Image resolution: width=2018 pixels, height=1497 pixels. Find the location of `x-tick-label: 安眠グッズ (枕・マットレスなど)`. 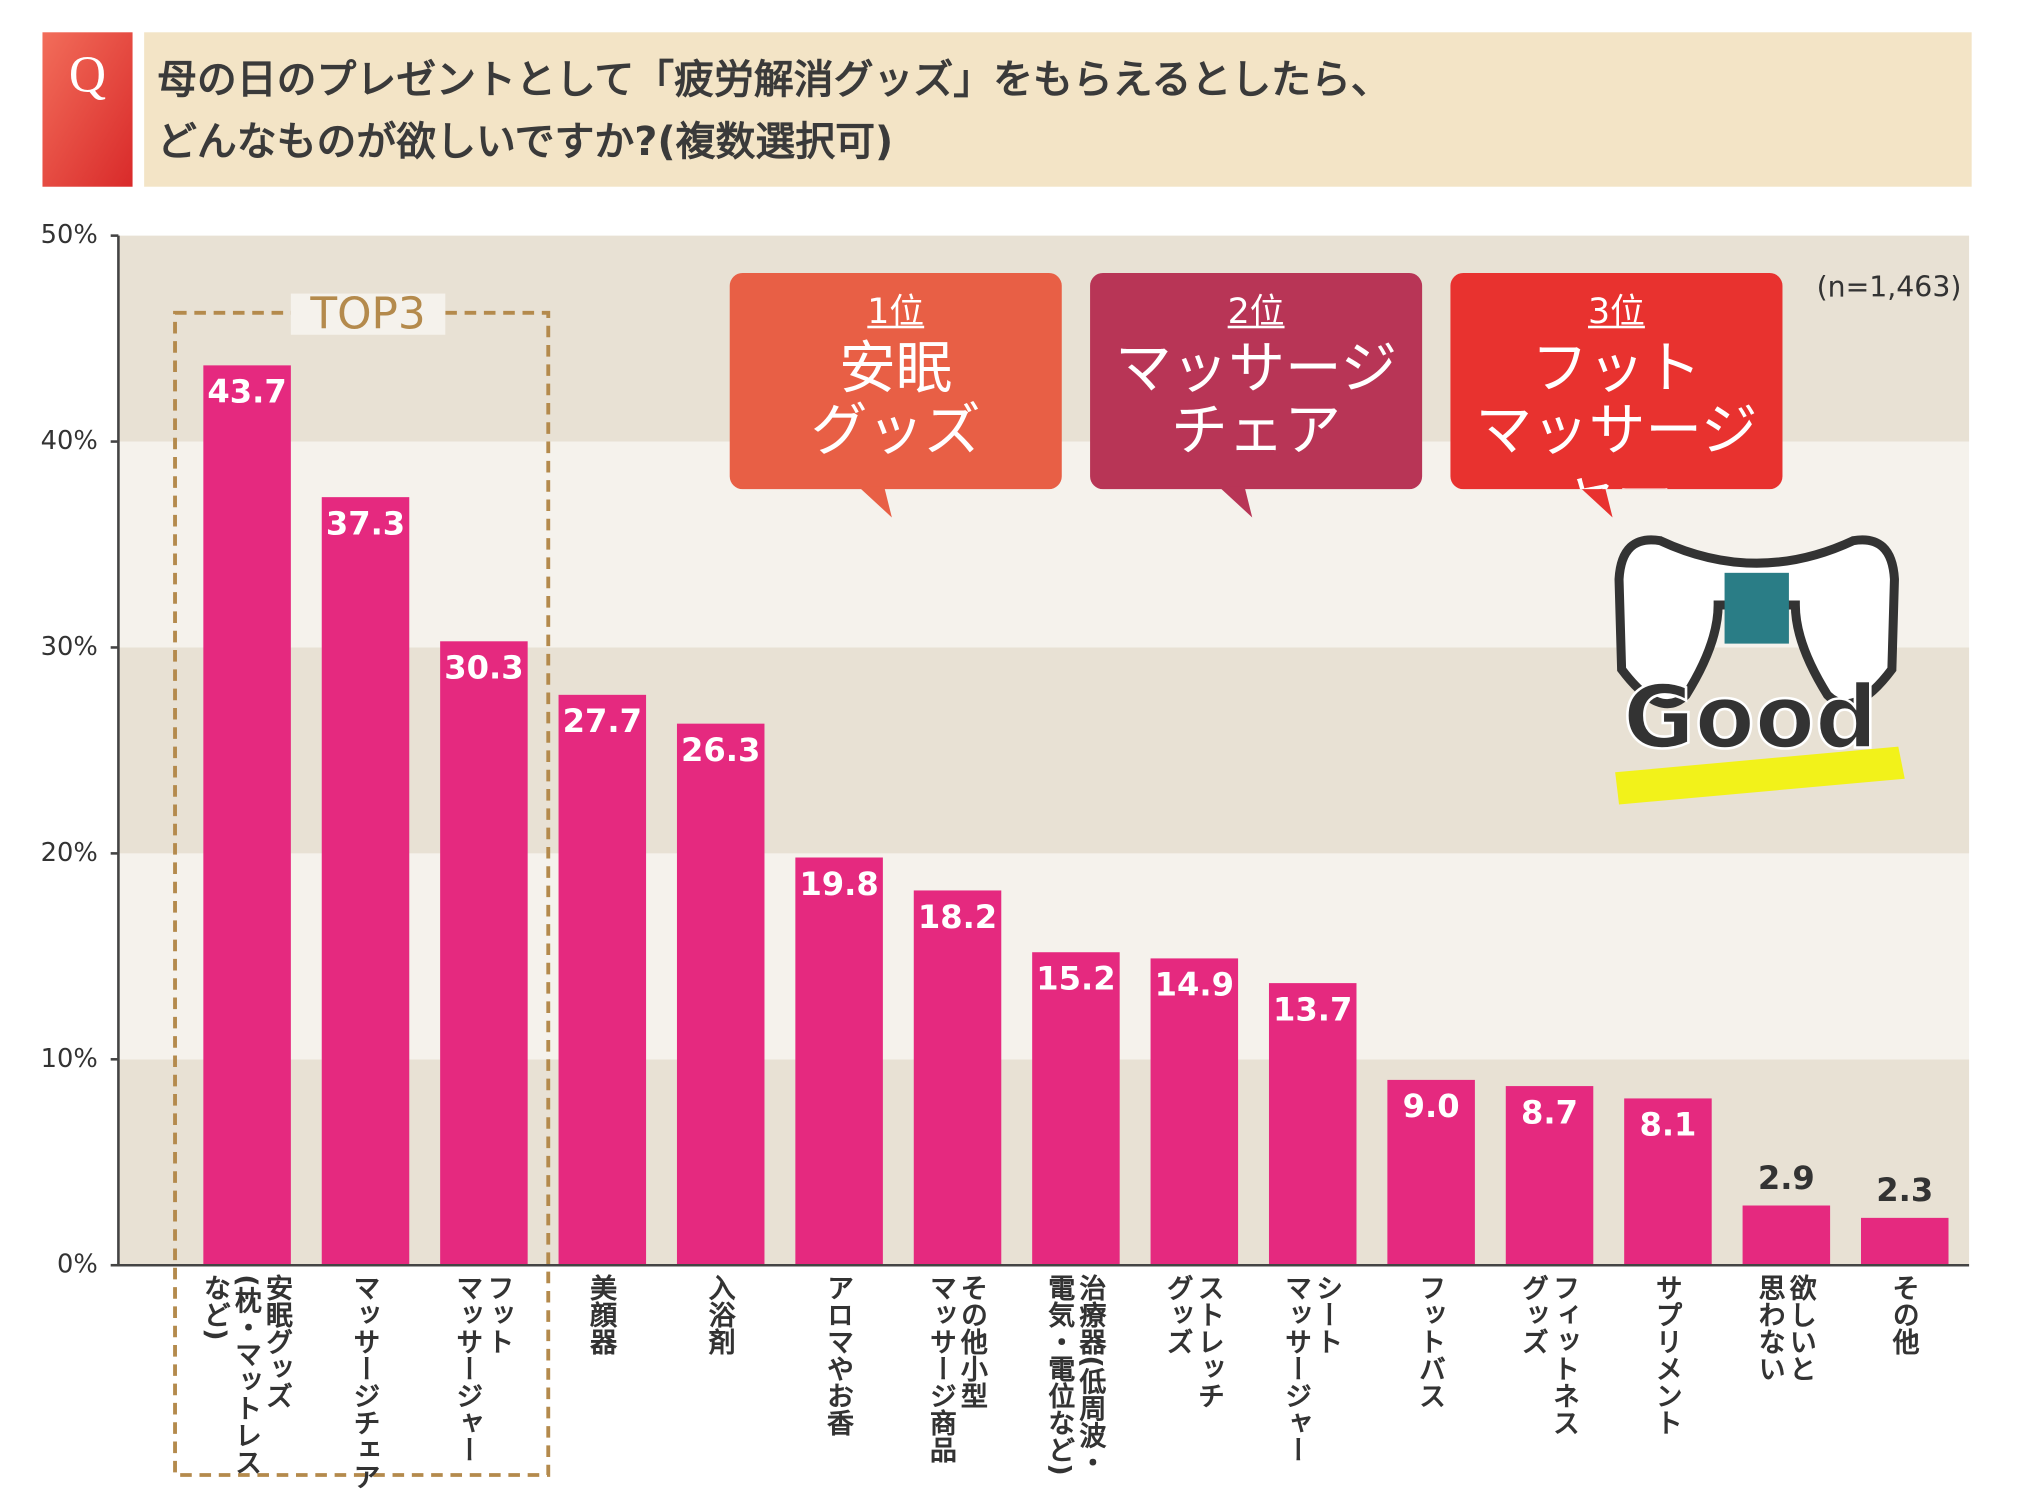

x-tick-label: 安眠グッズ (枕・マットレスなど) is located at coordinates (247, 1375).